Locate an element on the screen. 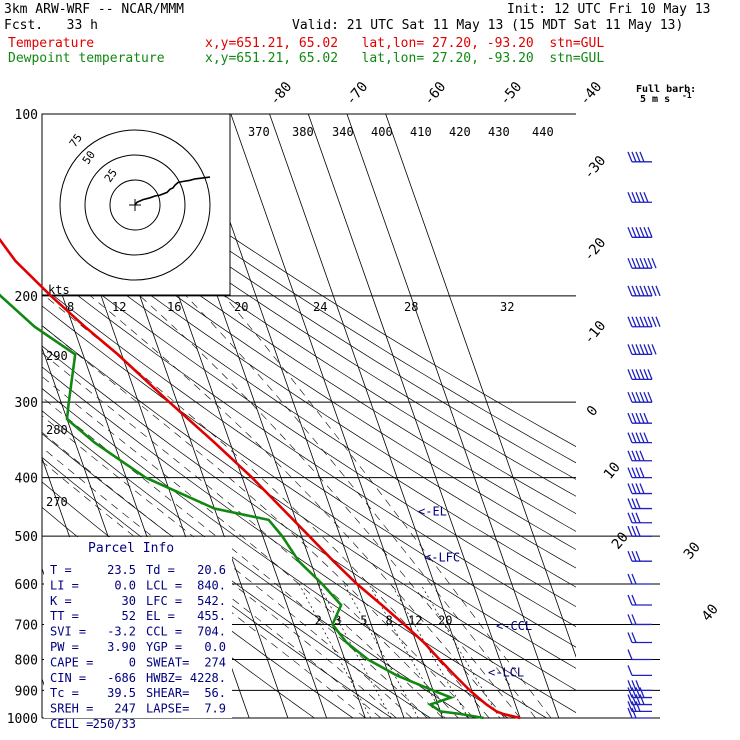 Image resolution: width=740 pixels, height=740 pixels. parcel-value: 39.5 is located at coordinates (121, 693).